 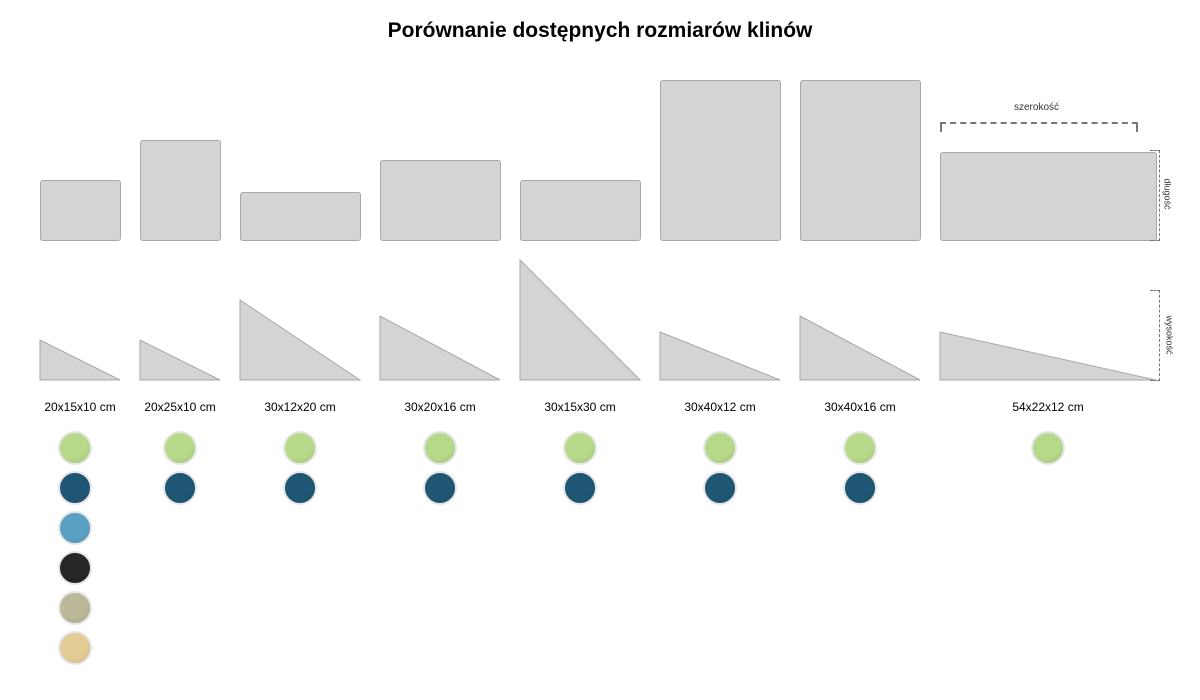 I want to click on color-swatch-light-blue, so click(x=75, y=528).